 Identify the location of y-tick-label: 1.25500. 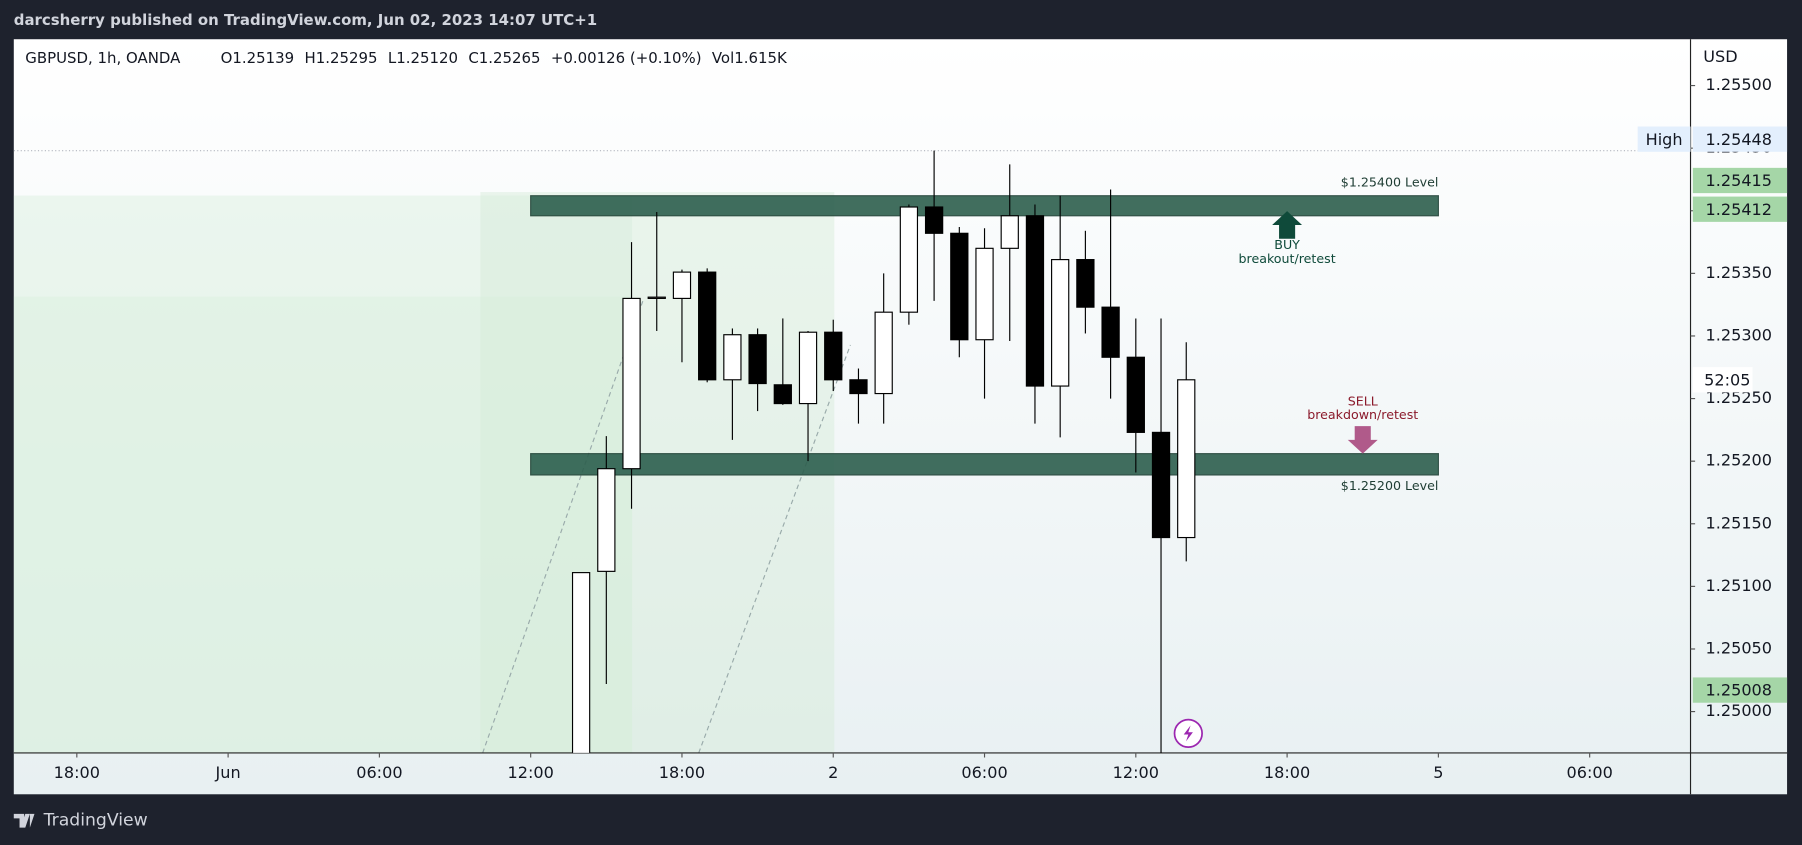
(1739, 84).